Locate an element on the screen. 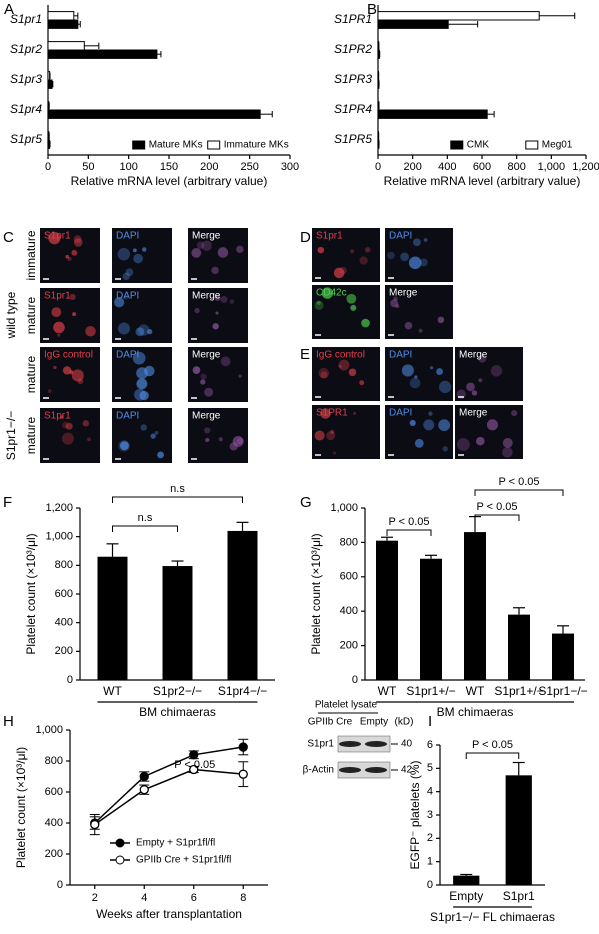 This screenshot has height=934, width=599. legend-swatch is located at coordinates (532, 145).